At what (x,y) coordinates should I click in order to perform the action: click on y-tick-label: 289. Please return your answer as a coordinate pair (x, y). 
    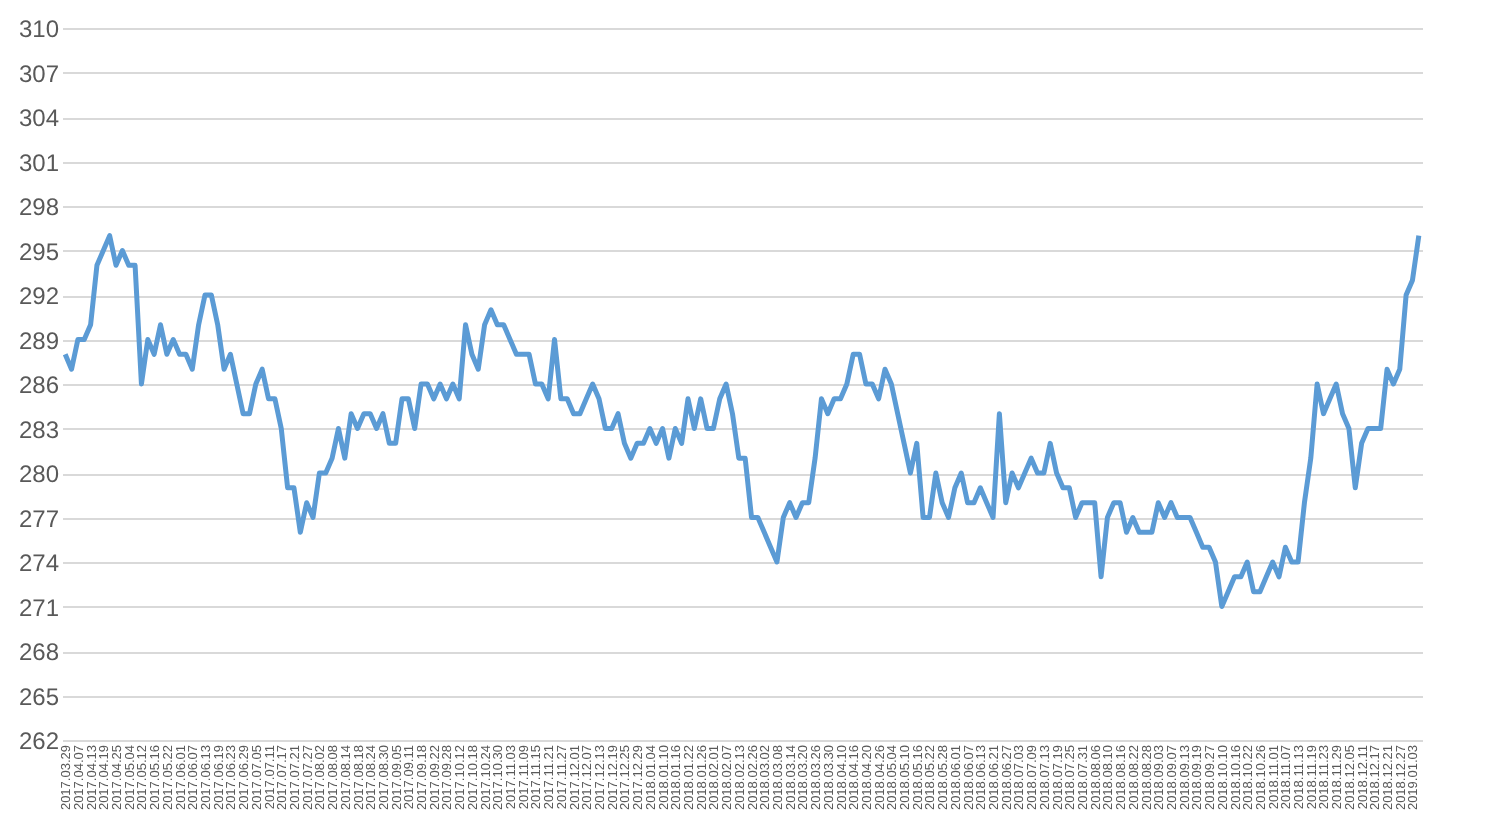
    Looking at the image, I should click on (39, 340).